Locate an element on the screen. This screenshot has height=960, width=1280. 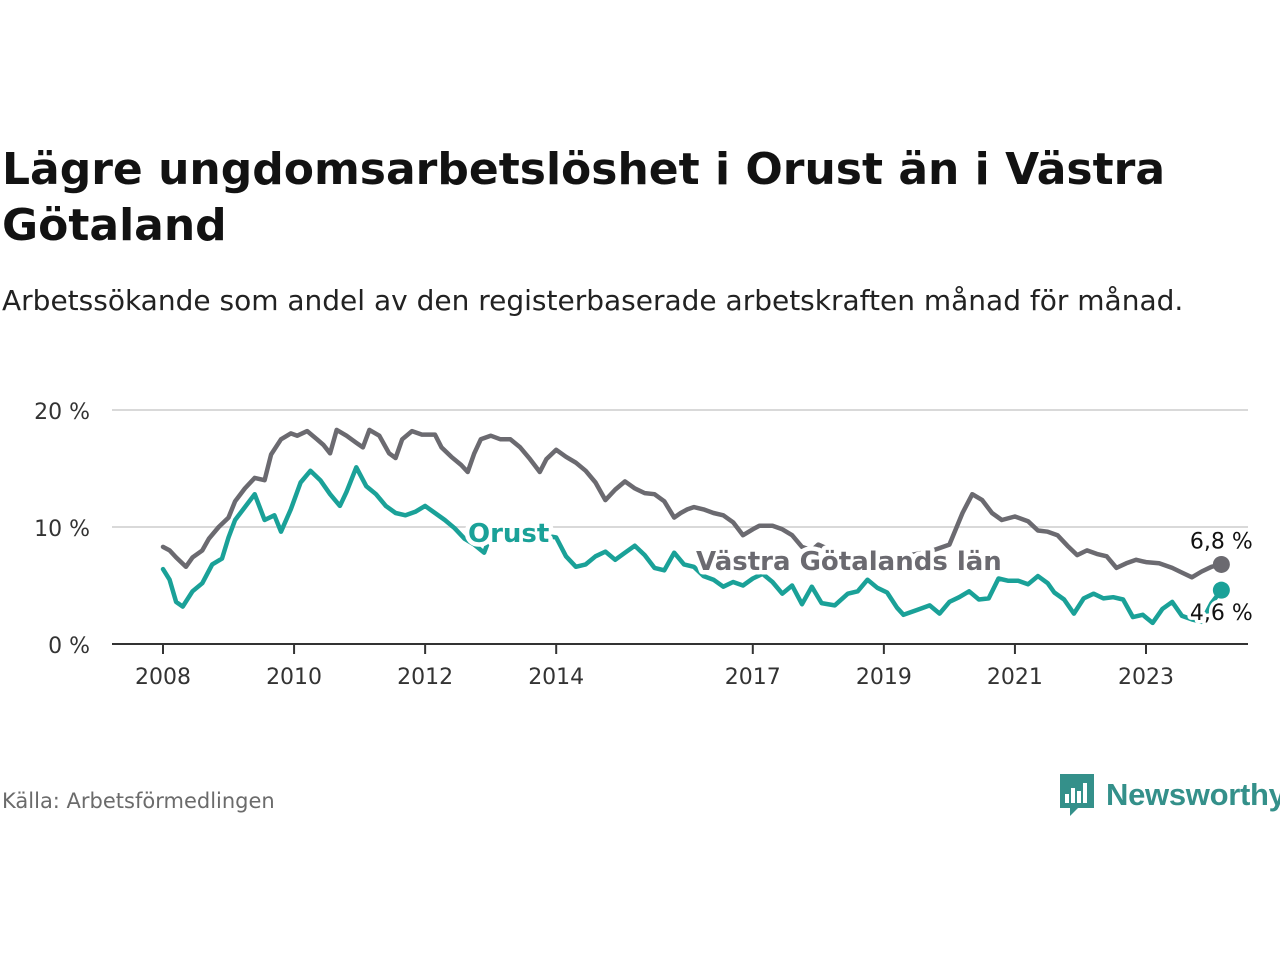
brand-logo: Newsworthy is located at coordinates (1169, 795).